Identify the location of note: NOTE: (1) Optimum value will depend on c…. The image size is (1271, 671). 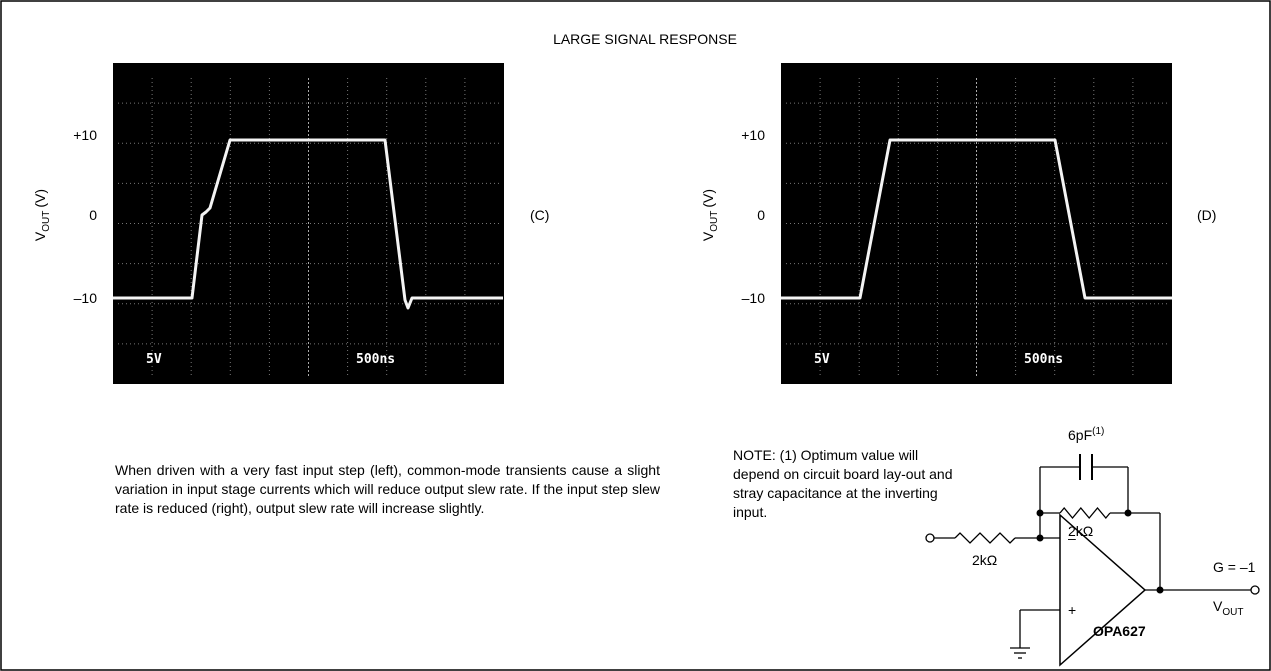
(843, 483).